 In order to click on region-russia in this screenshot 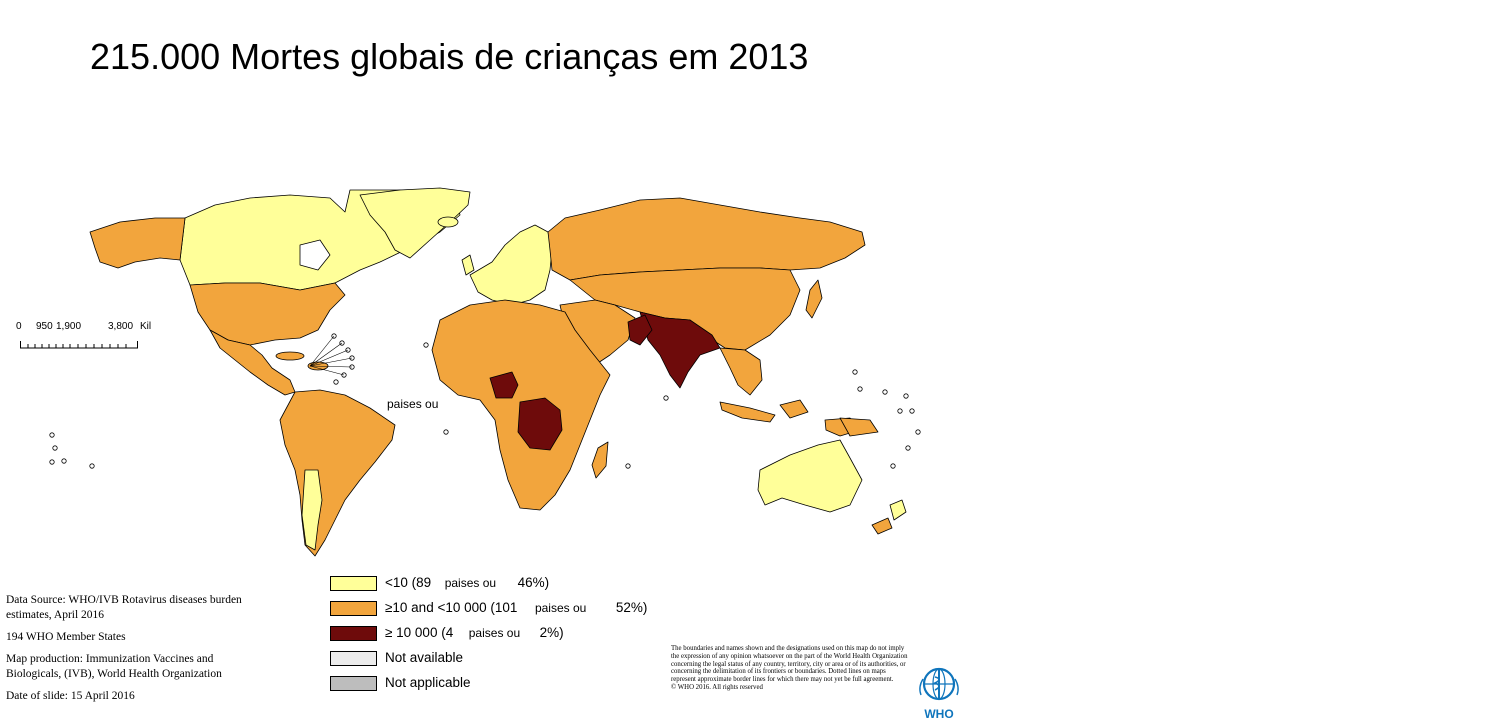, I will do `click(706, 239)`.